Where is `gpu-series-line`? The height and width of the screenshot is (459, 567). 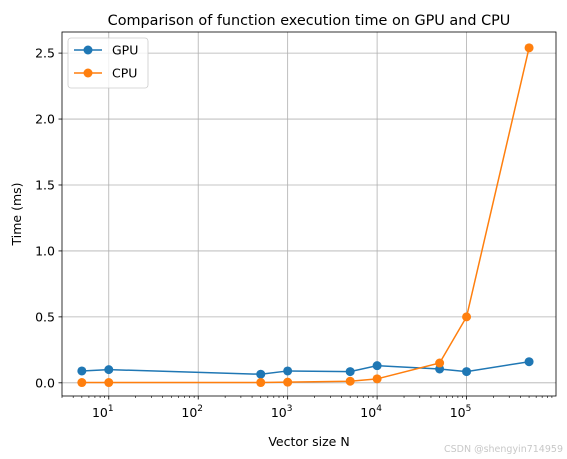
gpu-series-line is located at coordinates (305, 367).